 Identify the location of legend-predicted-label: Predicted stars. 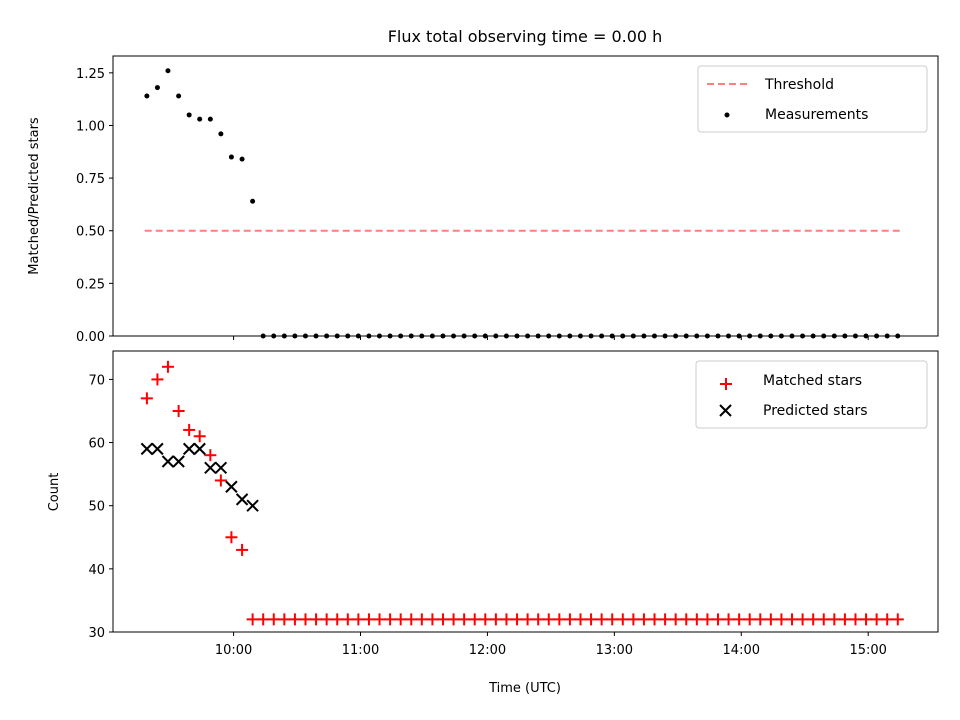
(815, 411).